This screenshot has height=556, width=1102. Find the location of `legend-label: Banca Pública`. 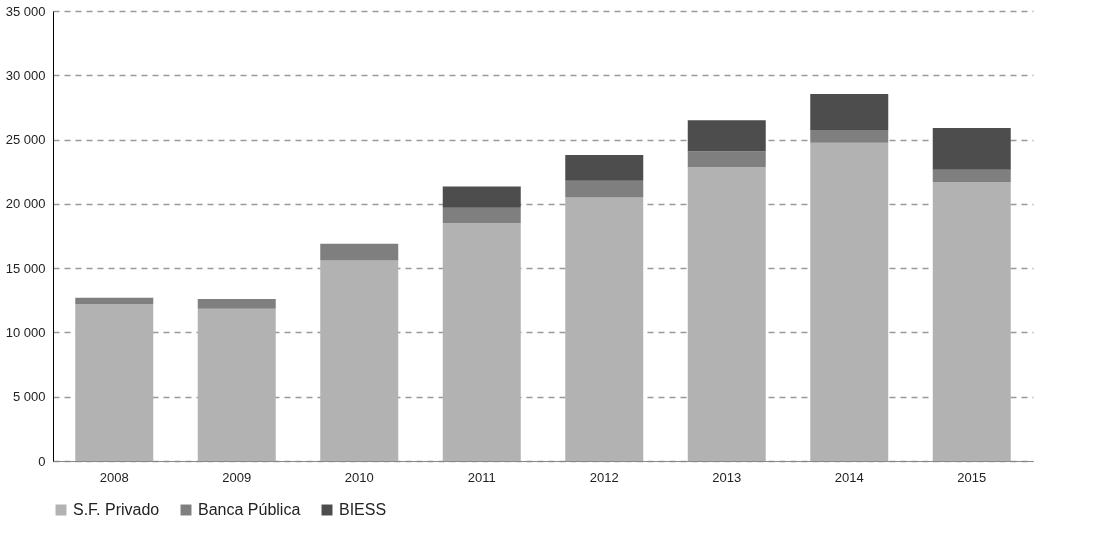

legend-label: Banca Pública is located at coordinates (249, 509).